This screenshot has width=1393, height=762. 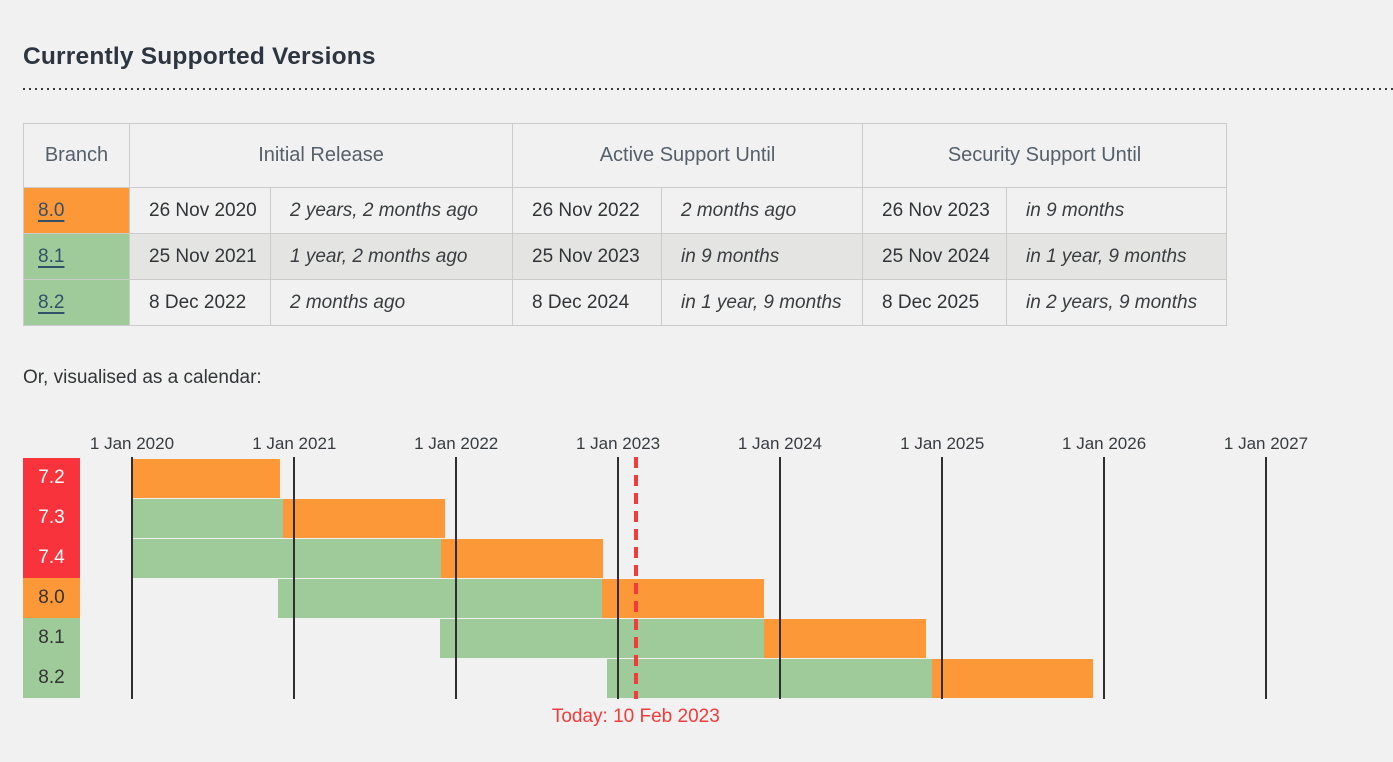 I want to click on chart-row-label-7-3: 7.3, so click(x=51, y=518).